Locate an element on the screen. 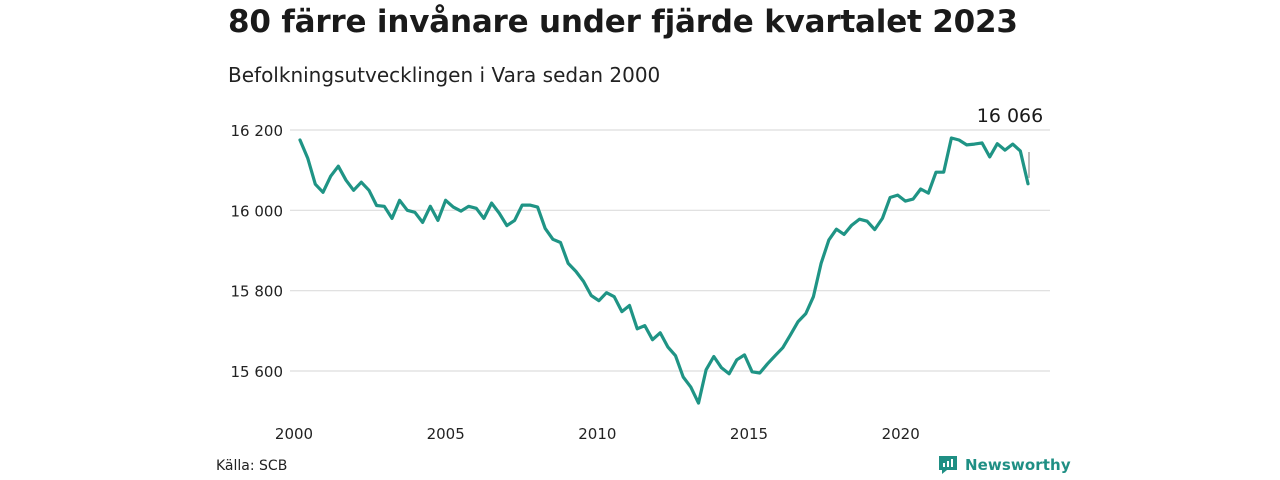  x-tick-label: 2010 is located at coordinates (597, 434).